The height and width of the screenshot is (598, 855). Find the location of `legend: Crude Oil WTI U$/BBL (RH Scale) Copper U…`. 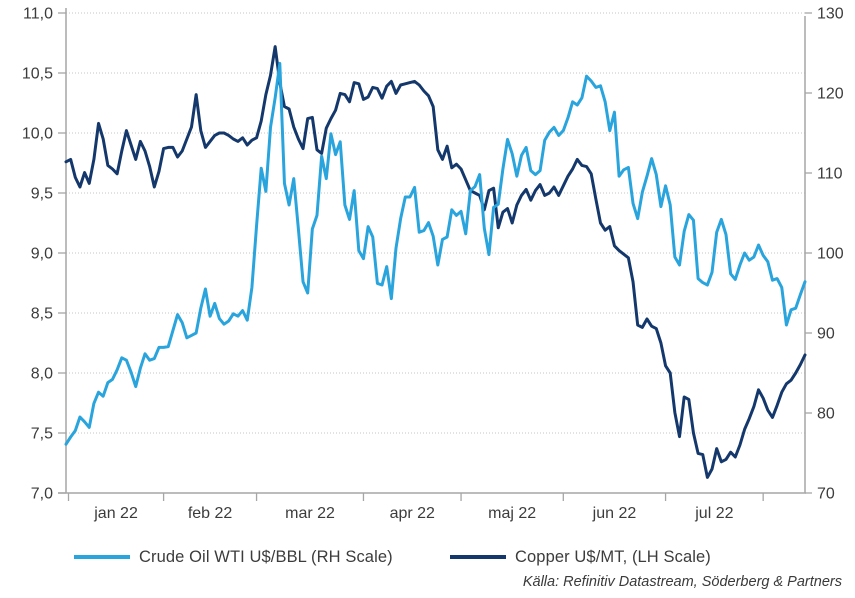

legend: Crude Oil WTI U$/BBL (RH Scale) Copper U… is located at coordinates (427, 558).